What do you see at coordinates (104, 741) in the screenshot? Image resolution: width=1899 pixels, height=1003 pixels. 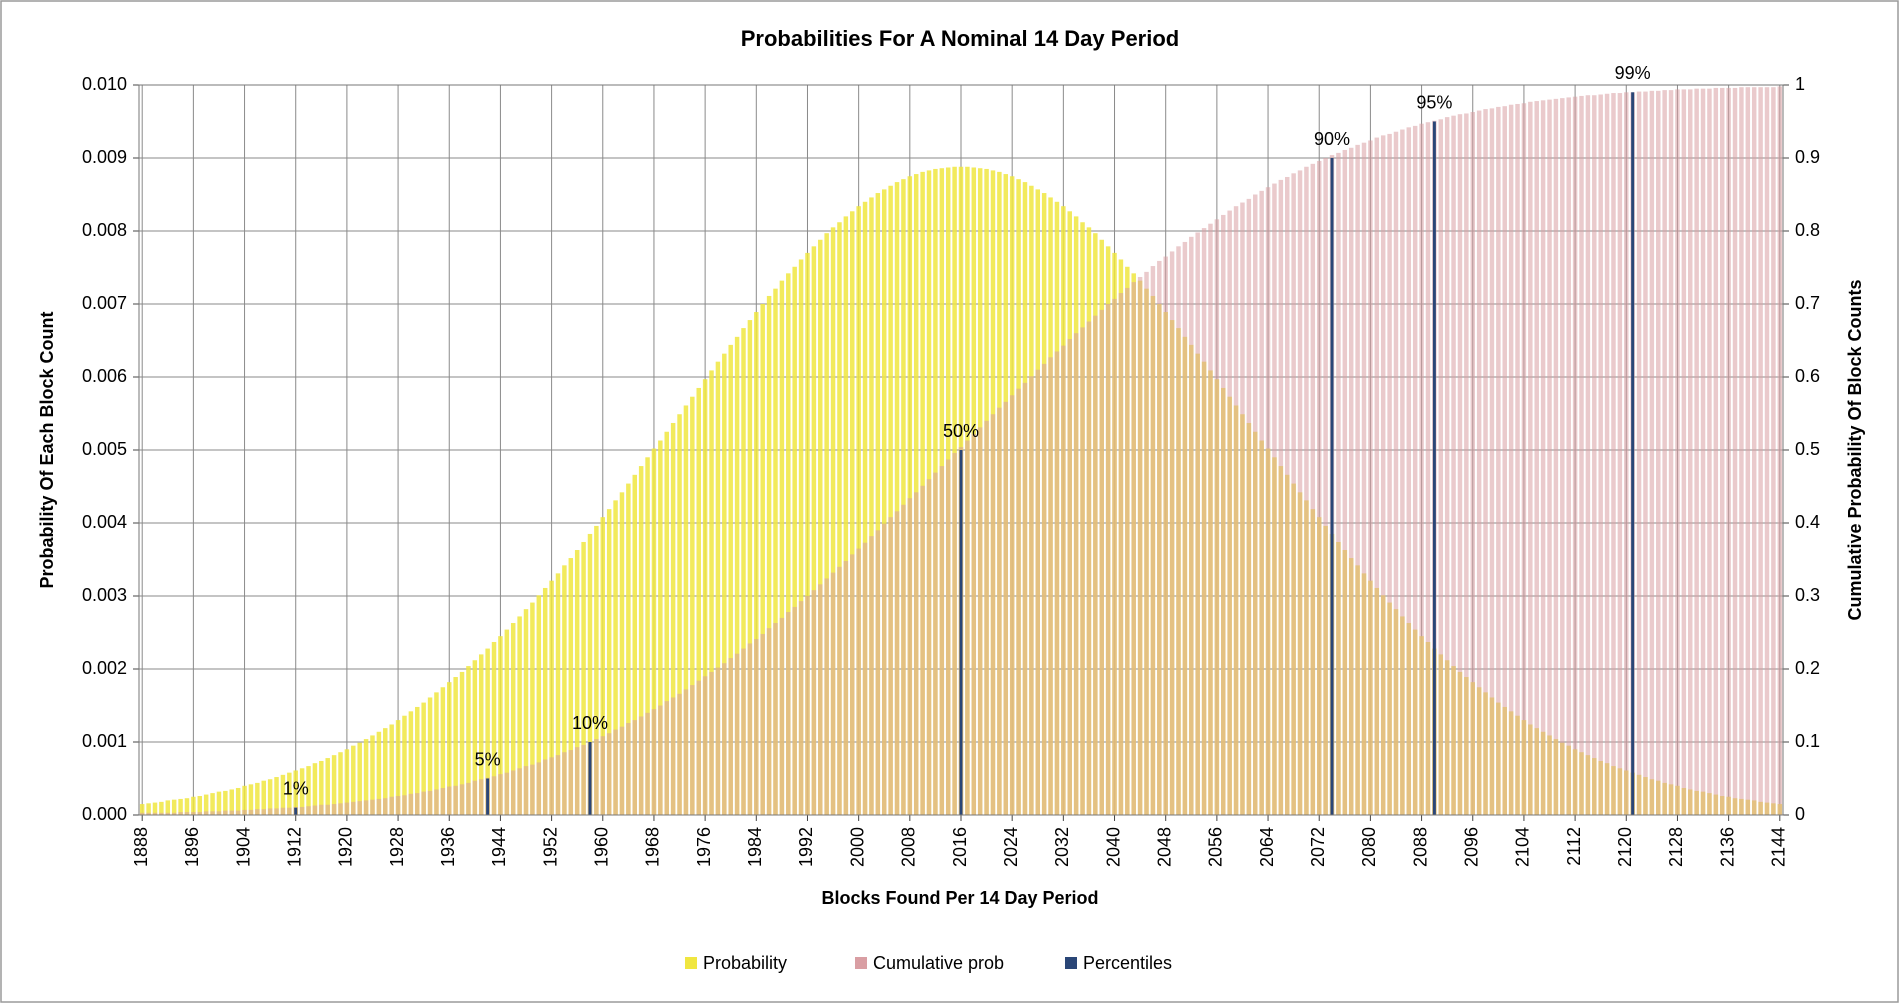 I see `y-tick-label: 0.001` at bounding box center [104, 741].